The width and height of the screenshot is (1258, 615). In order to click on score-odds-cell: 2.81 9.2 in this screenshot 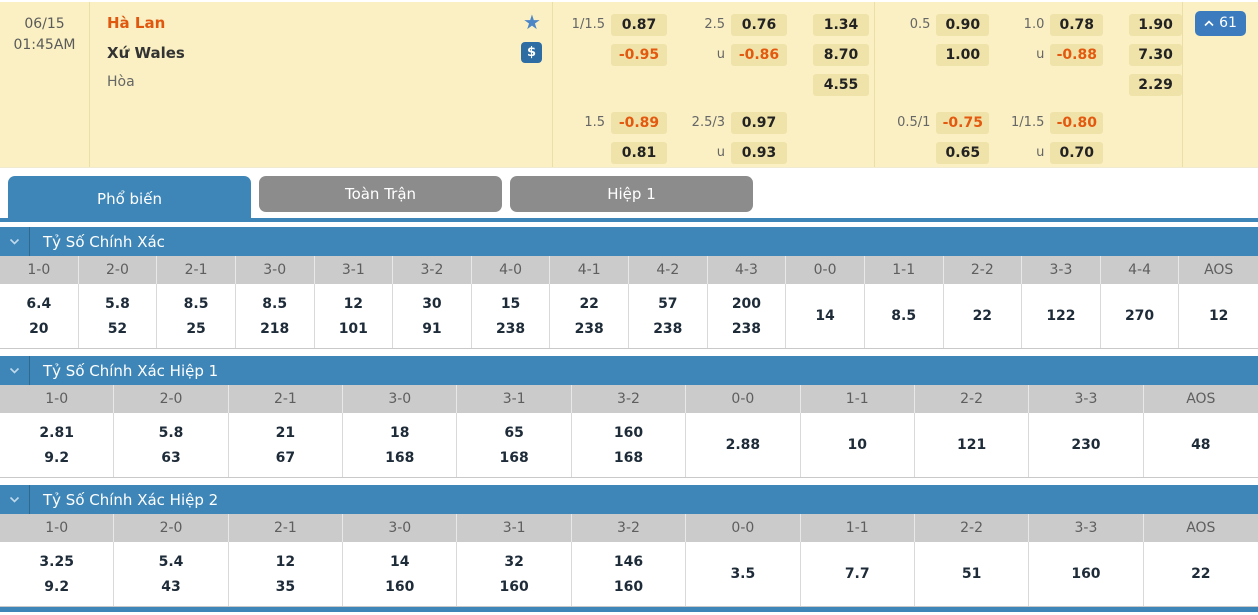, I will do `click(57, 445)`.